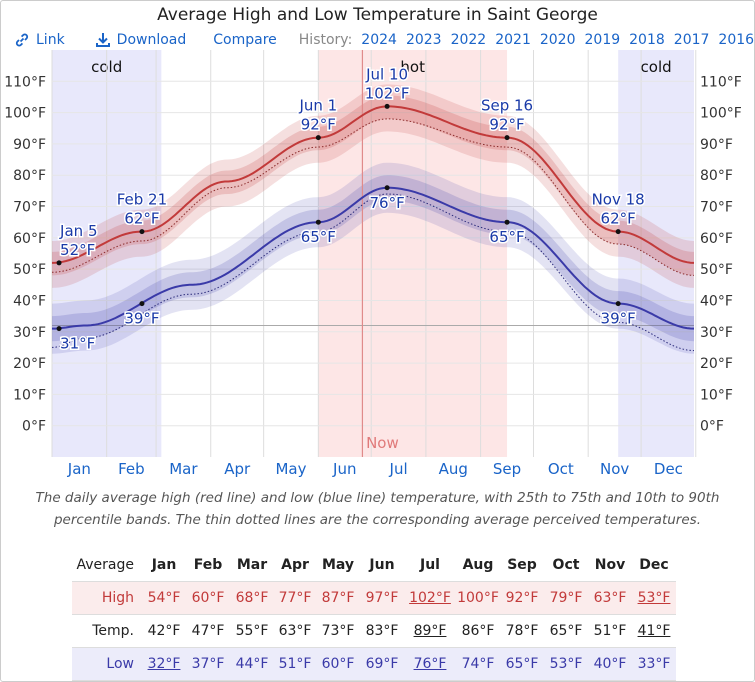  I want to click on y-tick-label-right: 80°F, so click(716, 176).